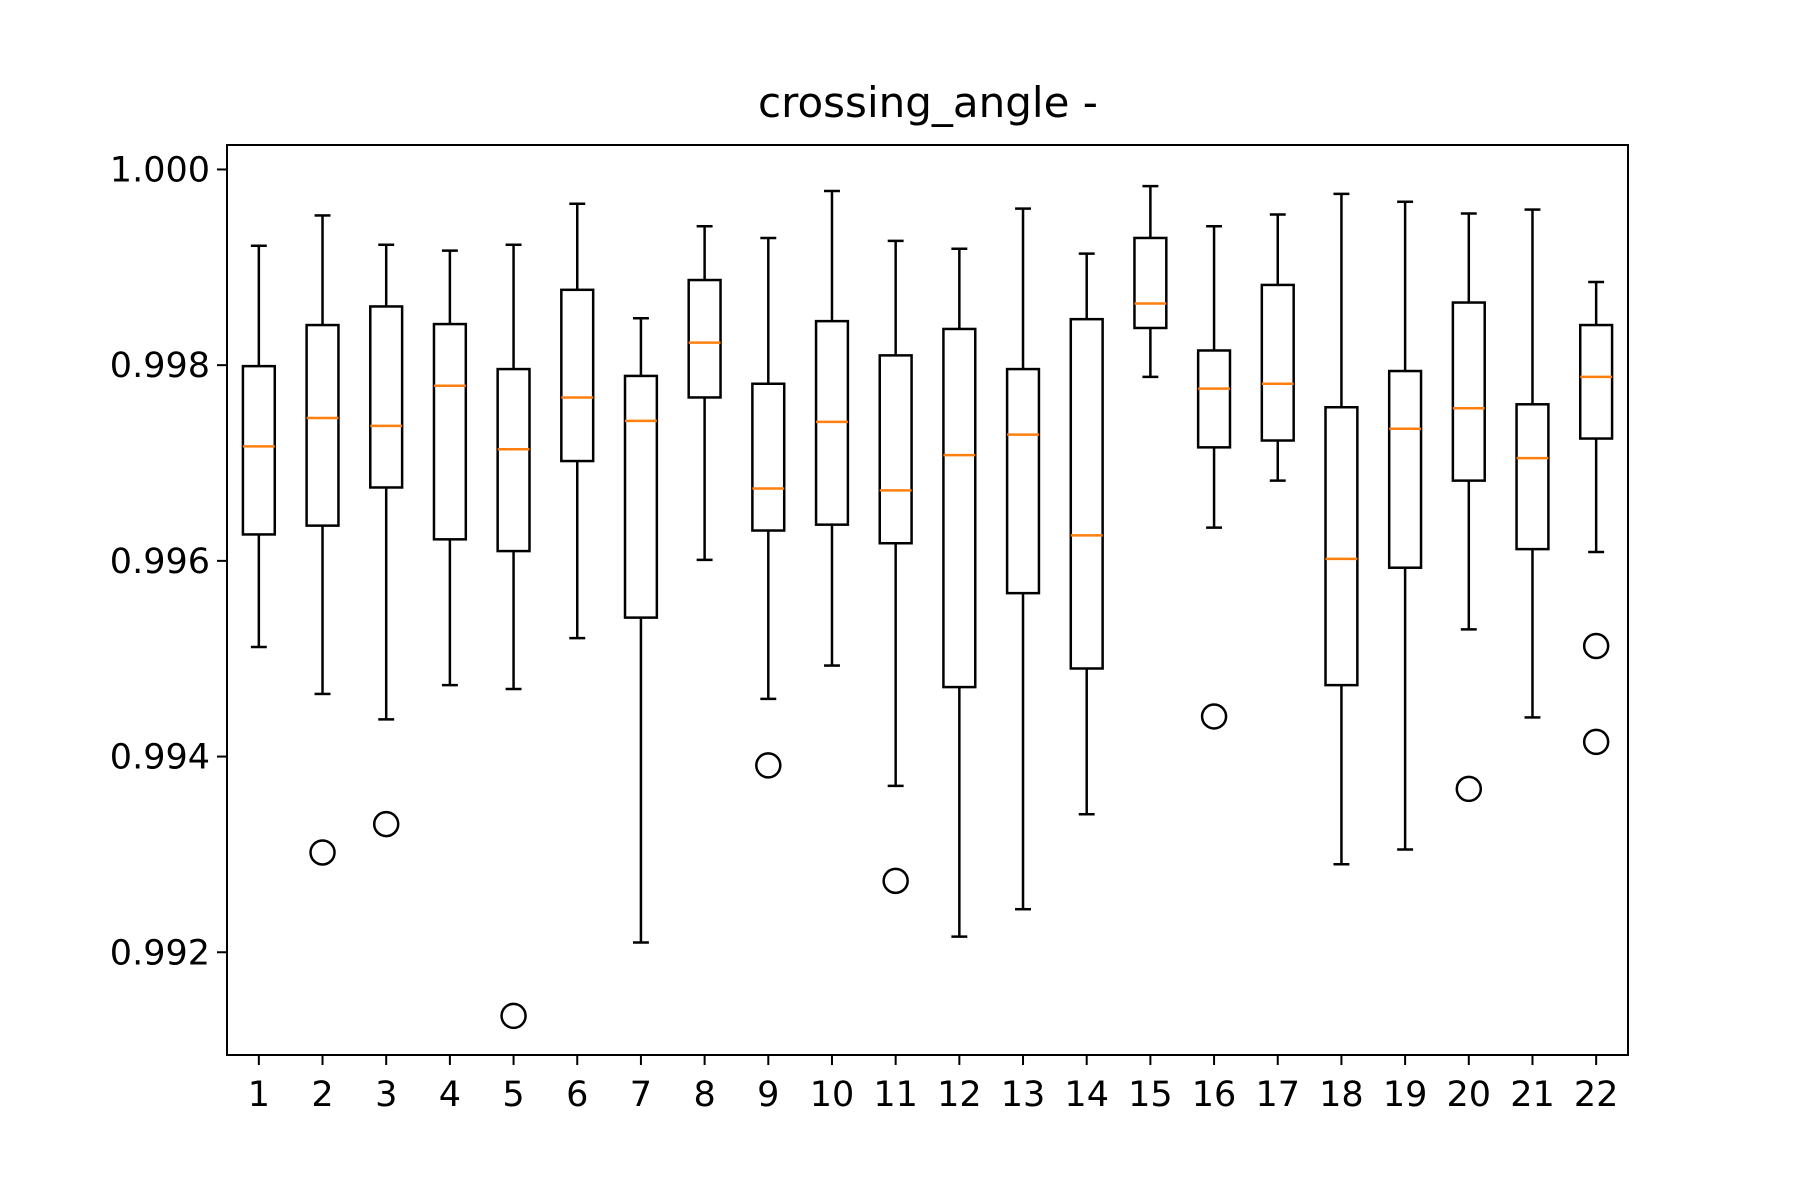 The width and height of the screenshot is (1800, 1200). What do you see at coordinates (1214, 1095) in the screenshot?
I see `x-tick-label: 16` at bounding box center [1214, 1095].